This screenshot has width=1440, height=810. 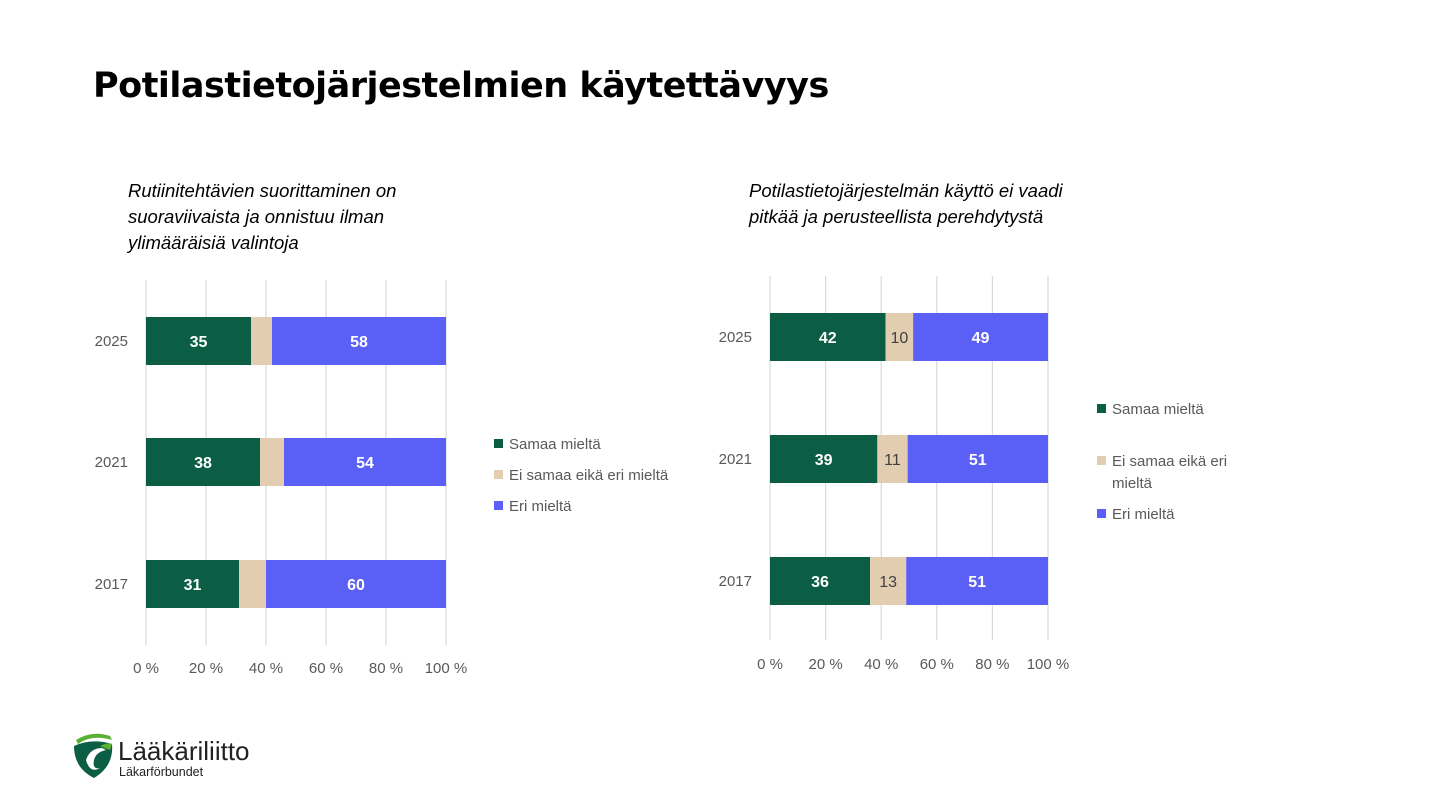 I want to click on data-label: 58, so click(x=359, y=342).